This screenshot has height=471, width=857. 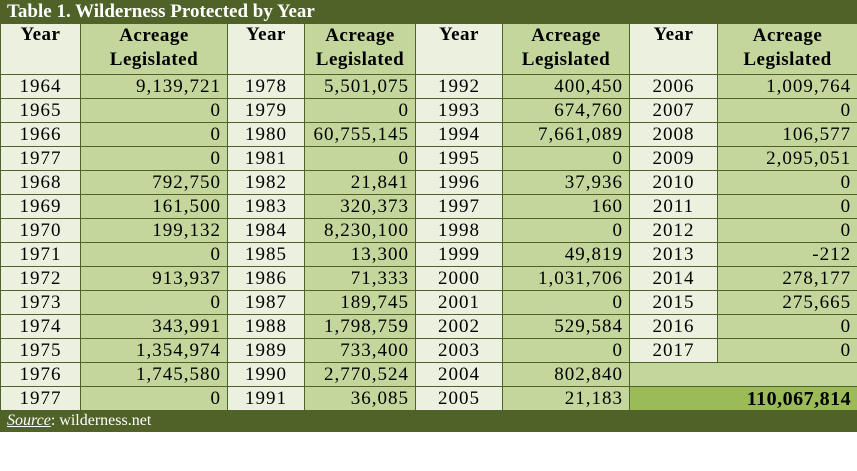 I want to click on year-cell: 1982, so click(x=266, y=182).